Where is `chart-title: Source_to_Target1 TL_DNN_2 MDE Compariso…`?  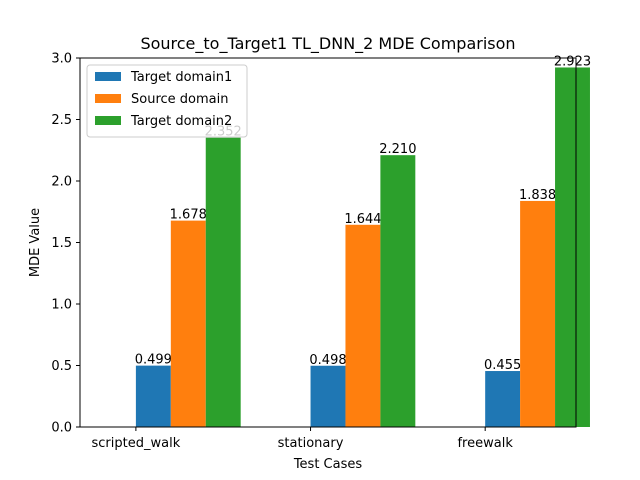
chart-title: Source_to_Target1 TL_DNN_2 MDE Compariso… is located at coordinates (327, 44).